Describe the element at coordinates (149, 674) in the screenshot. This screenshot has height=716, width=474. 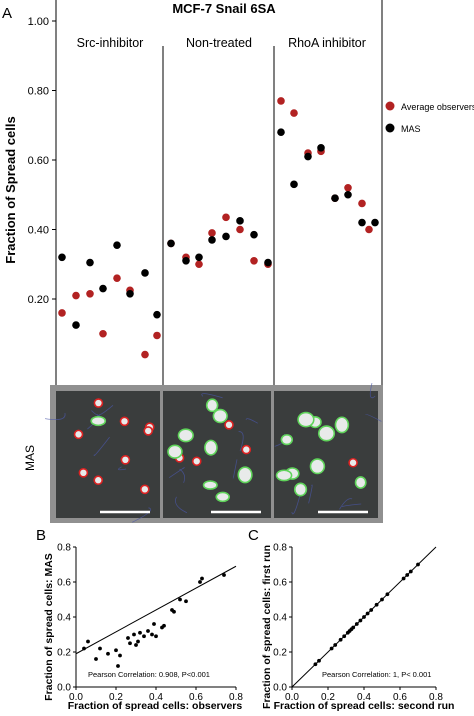
I see `chart-b-annotation: Pearson Correlation: 0.908, P<0.001` at that location.